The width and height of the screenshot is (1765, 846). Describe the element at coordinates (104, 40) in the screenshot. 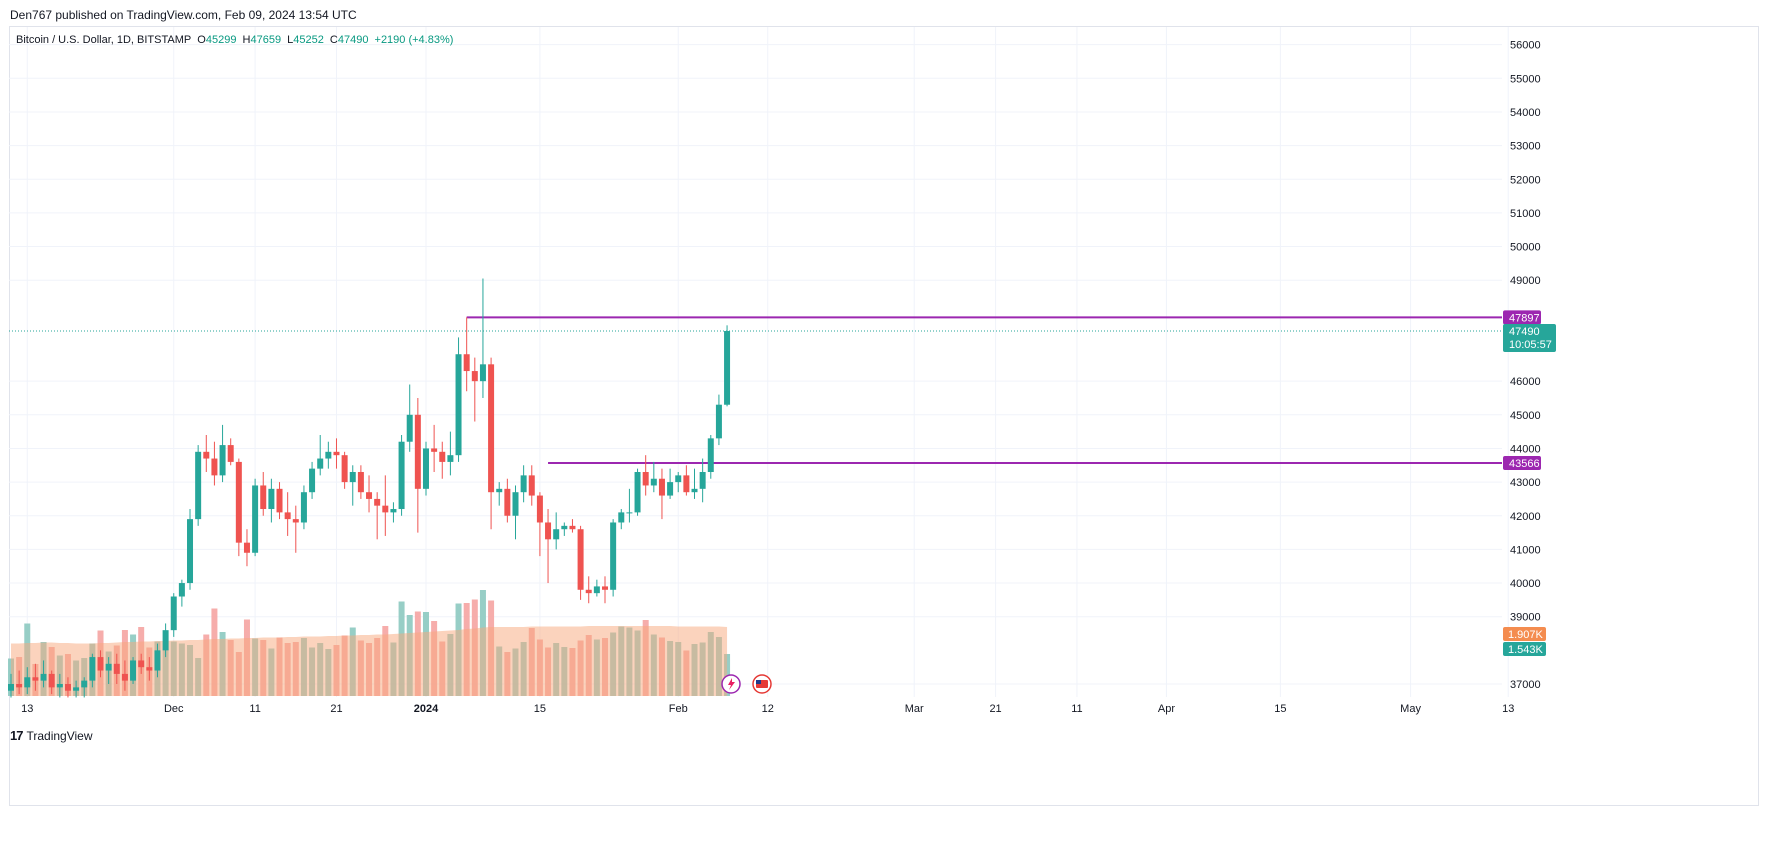

I see `symbol-title: Bitcoin / U.S. Dollar, 1D, BITSTAMP` at that location.